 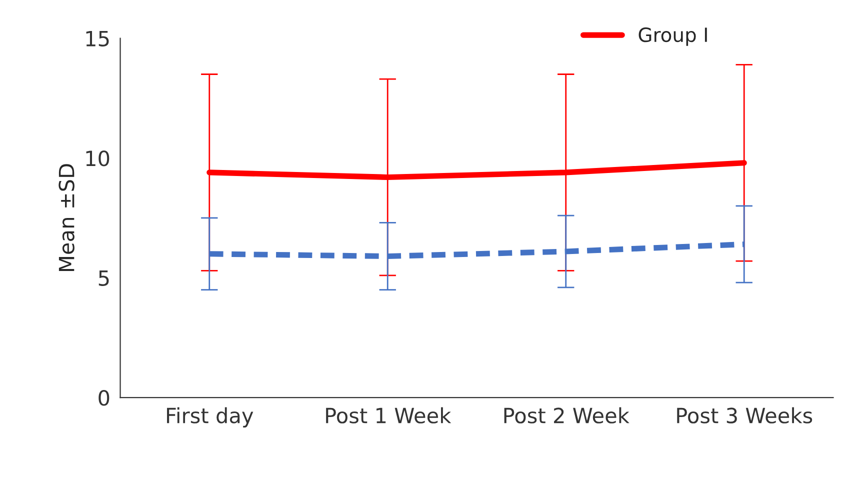 What do you see at coordinates (97, 39) in the screenshot?
I see `y-tick-label: 15` at bounding box center [97, 39].